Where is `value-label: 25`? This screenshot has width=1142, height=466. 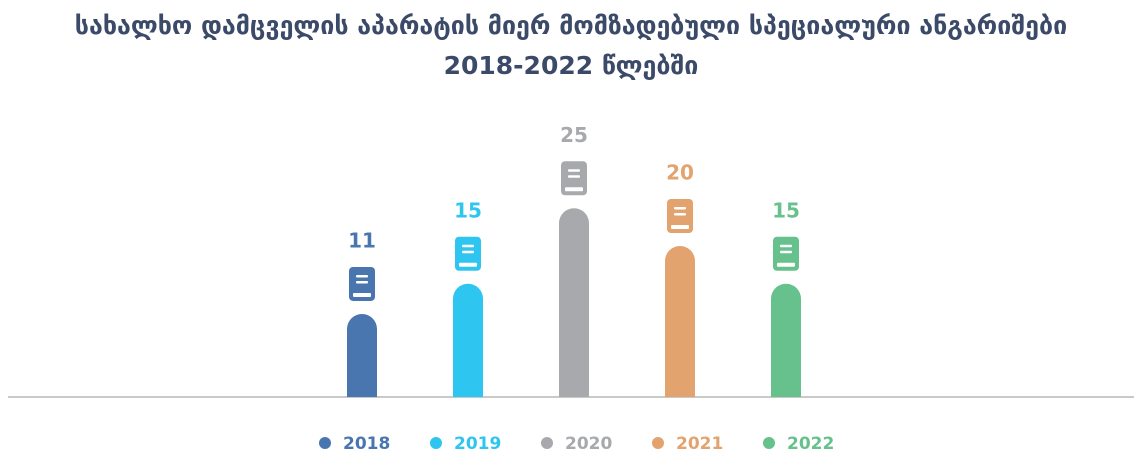
value-label: 25 is located at coordinates (574, 135).